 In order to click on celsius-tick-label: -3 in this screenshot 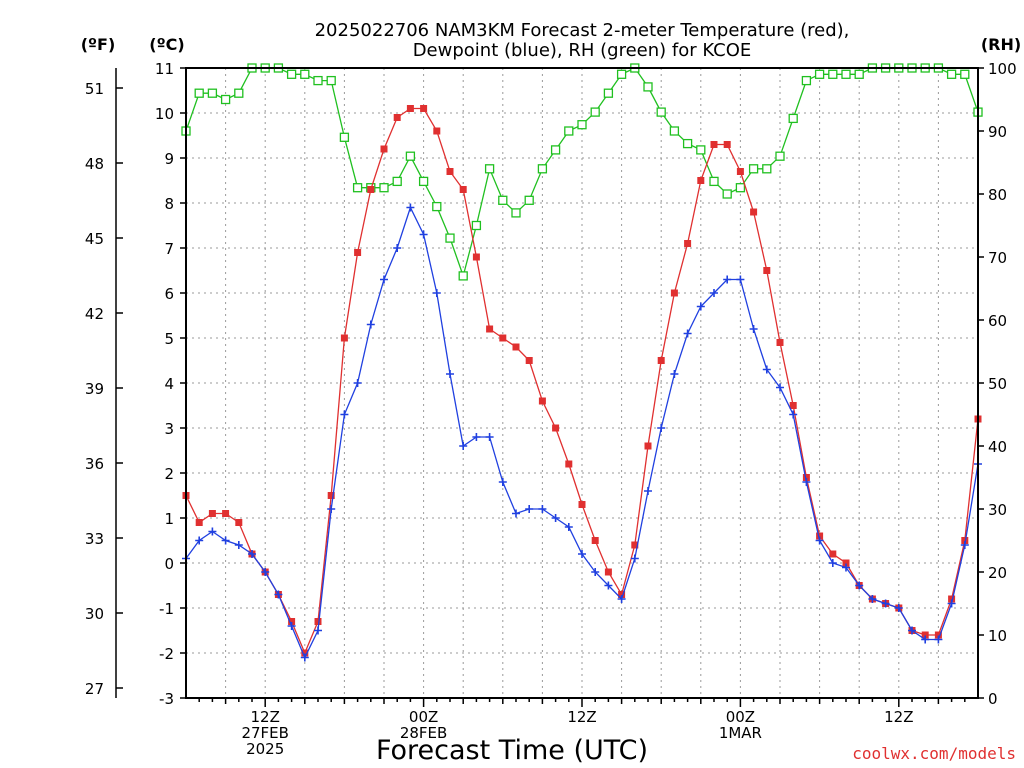, I will do `click(166, 699)`.